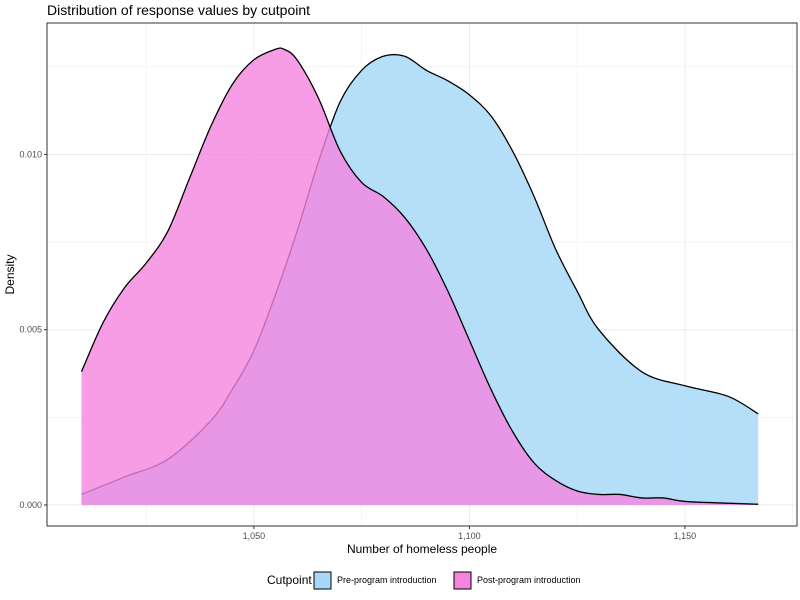 The width and height of the screenshot is (800, 600). What do you see at coordinates (30, 330) in the screenshot?
I see `y-tick-label: 0.005` at bounding box center [30, 330].